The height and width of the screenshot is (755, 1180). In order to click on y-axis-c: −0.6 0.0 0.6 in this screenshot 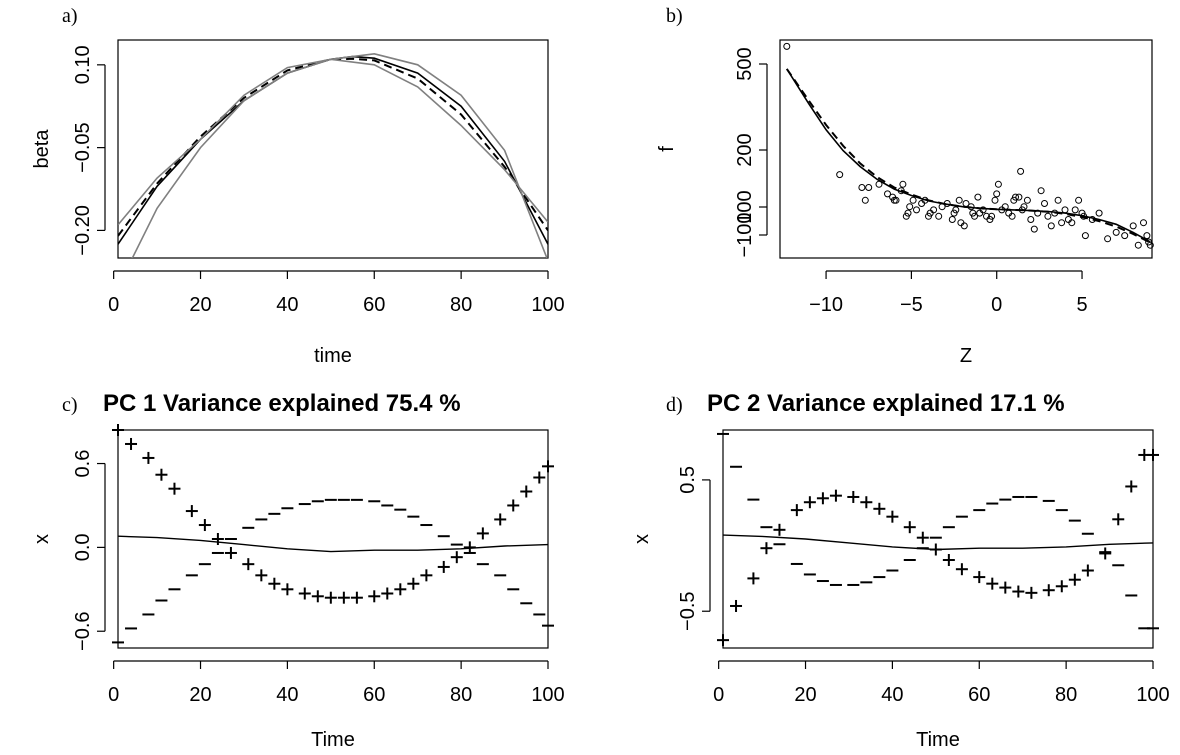, I will do `click(89, 550)`.